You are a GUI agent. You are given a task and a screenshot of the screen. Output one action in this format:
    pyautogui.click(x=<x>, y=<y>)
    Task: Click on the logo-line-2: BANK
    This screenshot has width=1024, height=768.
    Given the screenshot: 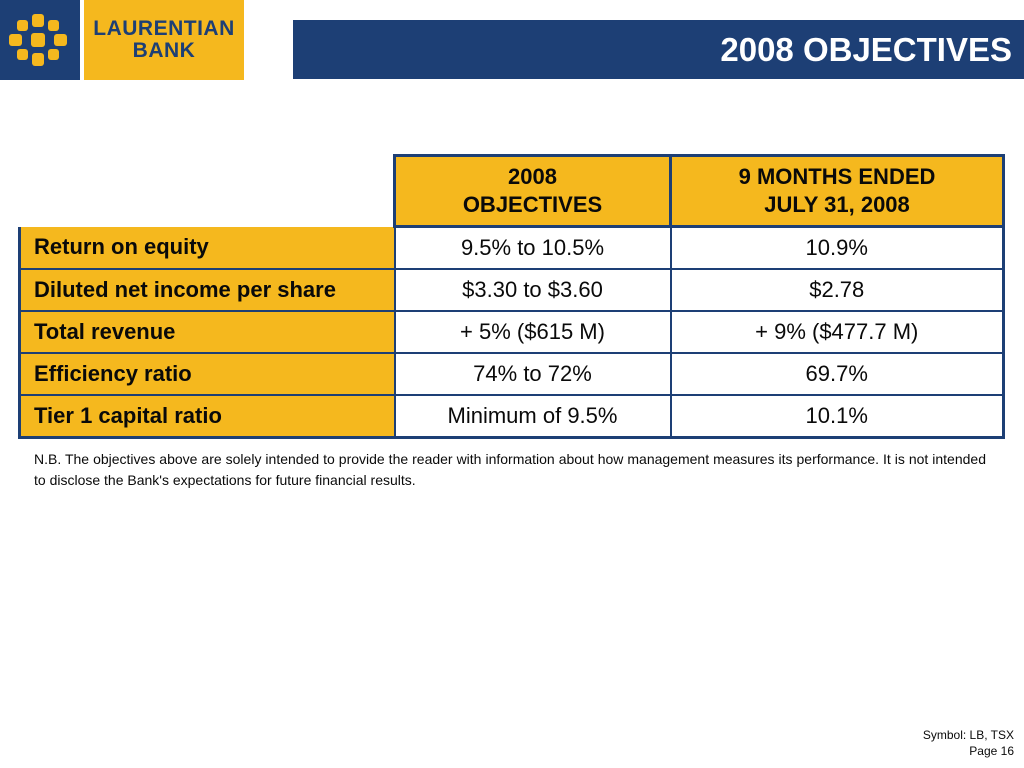 What is the action you would take?
    pyautogui.click(x=164, y=50)
    